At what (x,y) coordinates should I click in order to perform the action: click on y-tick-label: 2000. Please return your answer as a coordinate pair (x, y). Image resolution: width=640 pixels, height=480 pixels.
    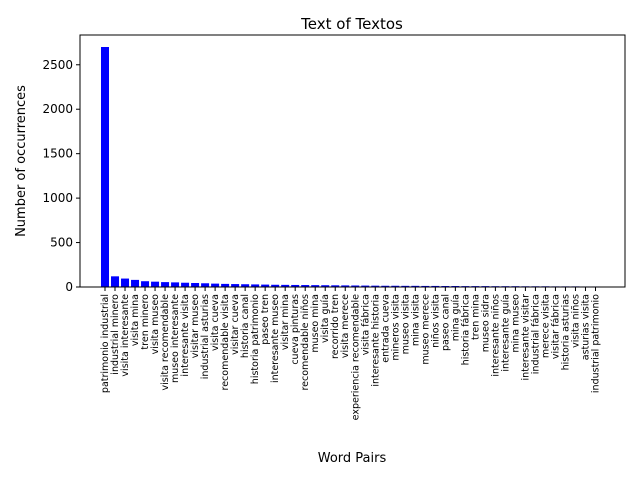
    Looking at the image, I should click on (57, 109).